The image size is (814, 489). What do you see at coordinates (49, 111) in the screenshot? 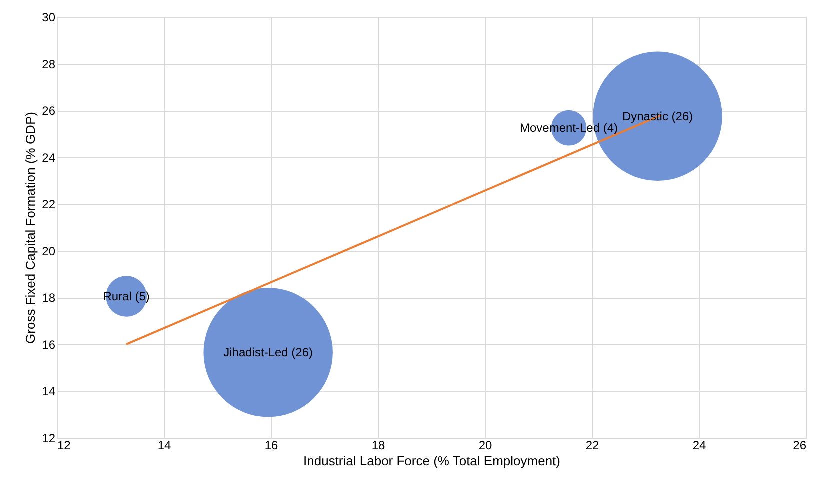
I see `y-tick-label: 26` at bounding box center [49, 111].